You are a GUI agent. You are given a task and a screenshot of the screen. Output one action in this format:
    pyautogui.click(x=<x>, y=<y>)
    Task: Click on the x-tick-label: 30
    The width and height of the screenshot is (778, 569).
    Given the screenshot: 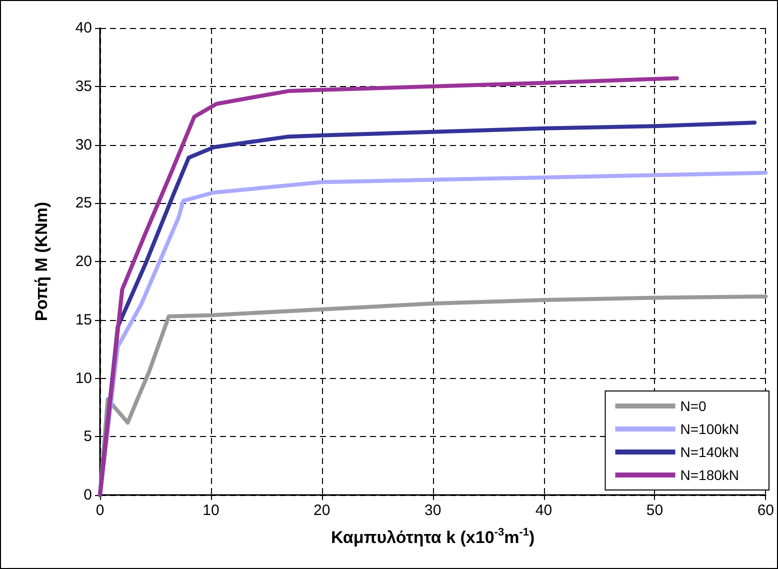 What is the action you would take?
    pyautogui.click(x=433, y=510)
    